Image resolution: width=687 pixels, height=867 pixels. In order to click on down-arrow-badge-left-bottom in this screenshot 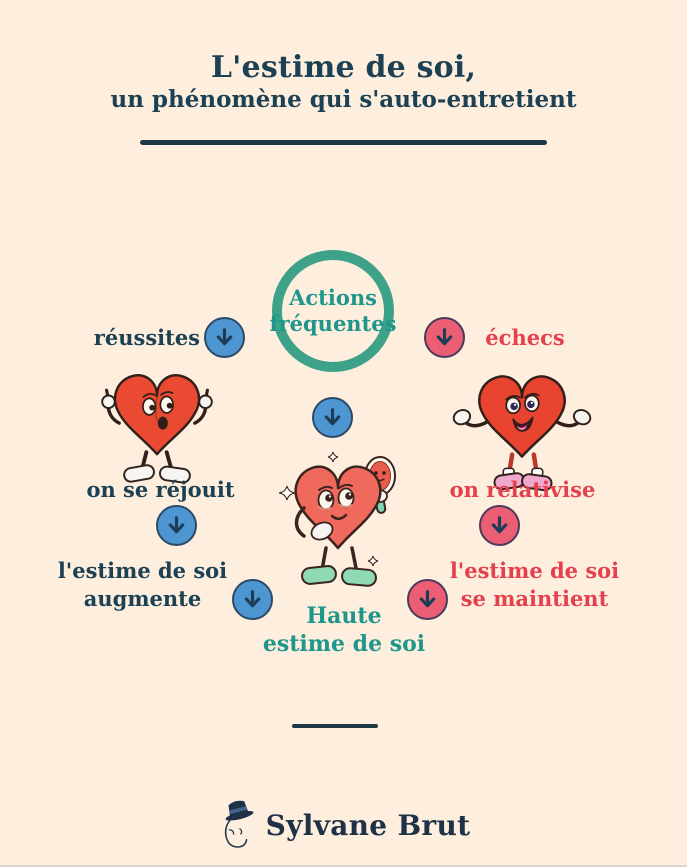, I will do `click(252, 599)`.